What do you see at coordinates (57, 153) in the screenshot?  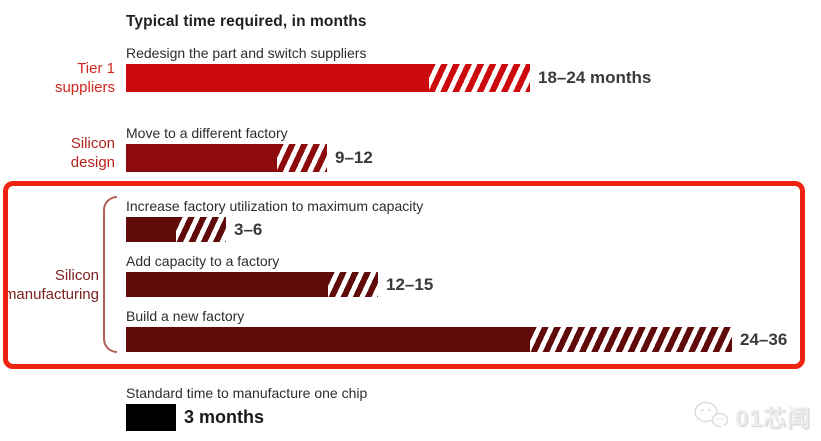 I see `group-label-silicon-design: Silicon design` at bounding box center [57, 153].